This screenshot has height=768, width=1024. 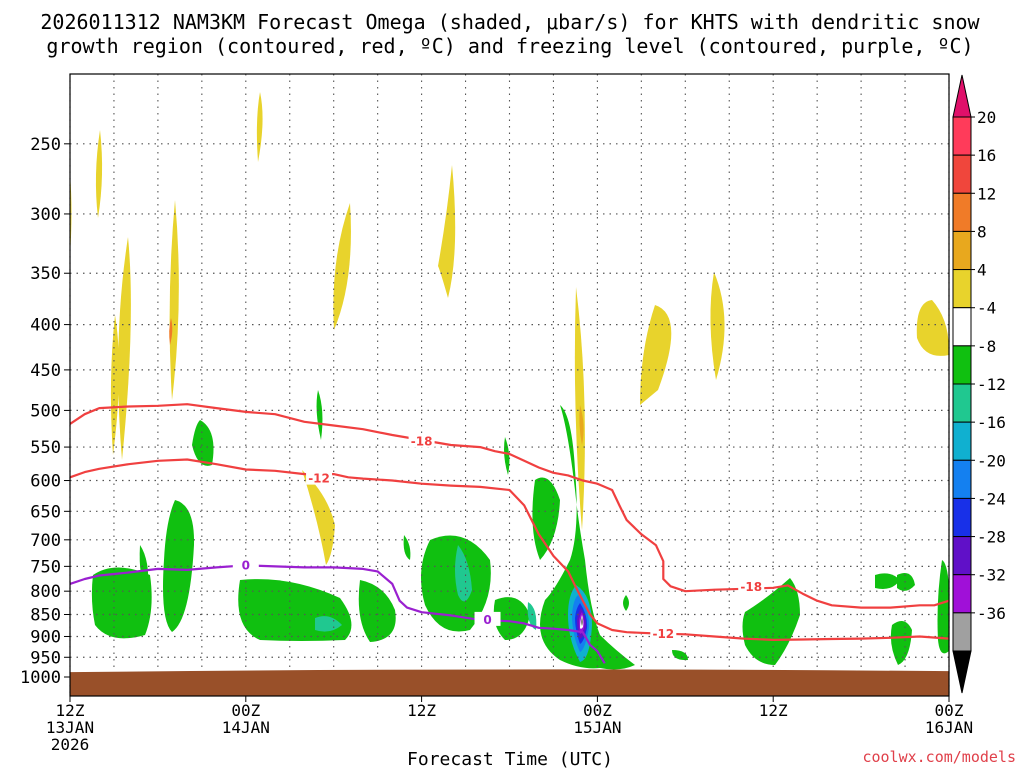 What do you see at coordinates (45, 448) in the screenshot?
I see `y-tick-label: 550` at bounding box center [45, 448].